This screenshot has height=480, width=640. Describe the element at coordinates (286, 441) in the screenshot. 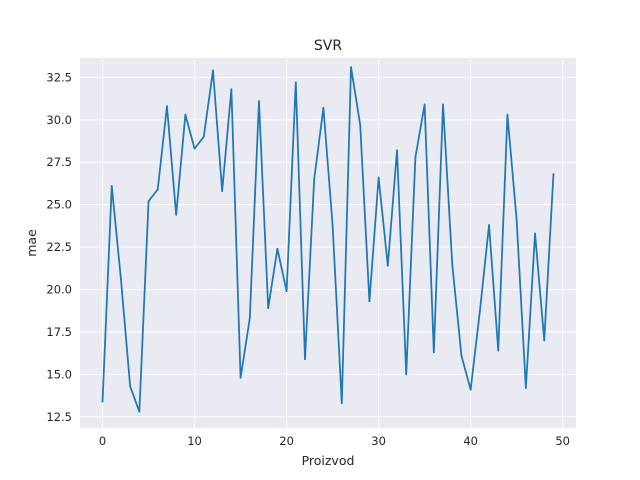

I see `x-tick-label: 20` at that location.